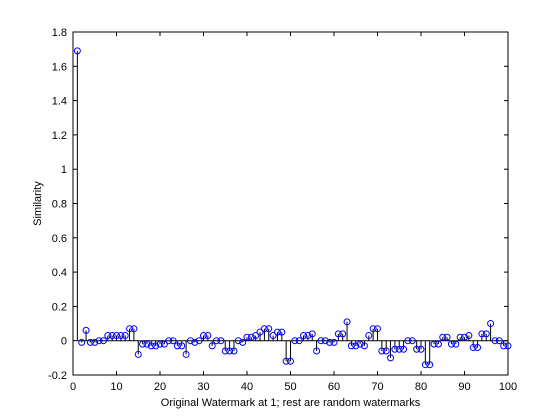  Describe the element at coordinates (59, 239) in the screenshot. I see `y-tick-label: 0.6` at that location.